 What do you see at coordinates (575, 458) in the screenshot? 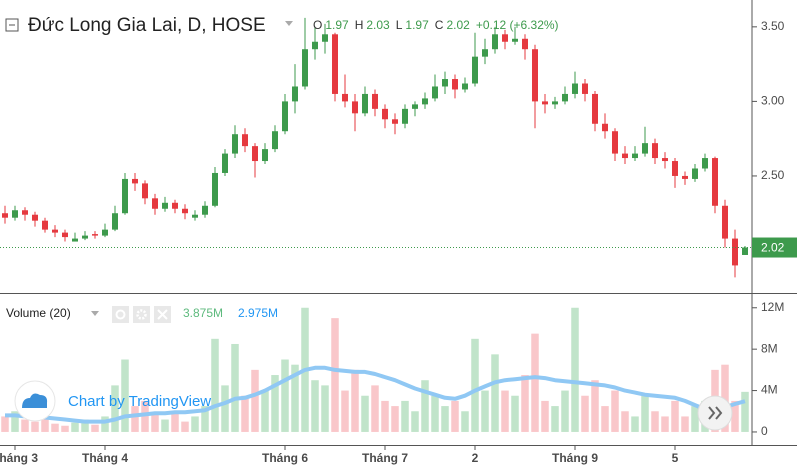
I see `x-tick-label: Tháng 9` at bounding box center [575, 458].